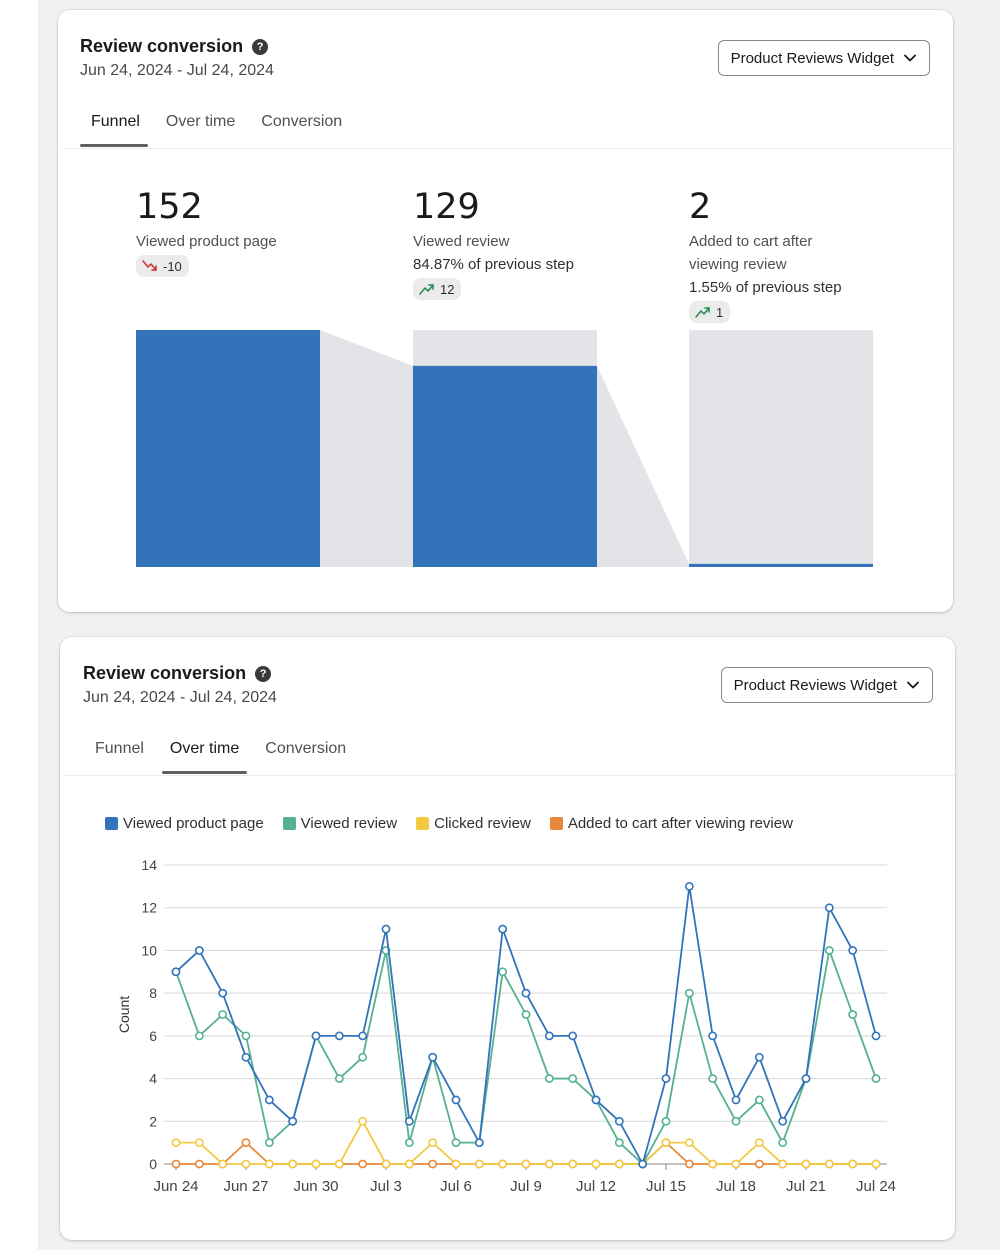  I want to click on change-value: -10, so click(172, 266).